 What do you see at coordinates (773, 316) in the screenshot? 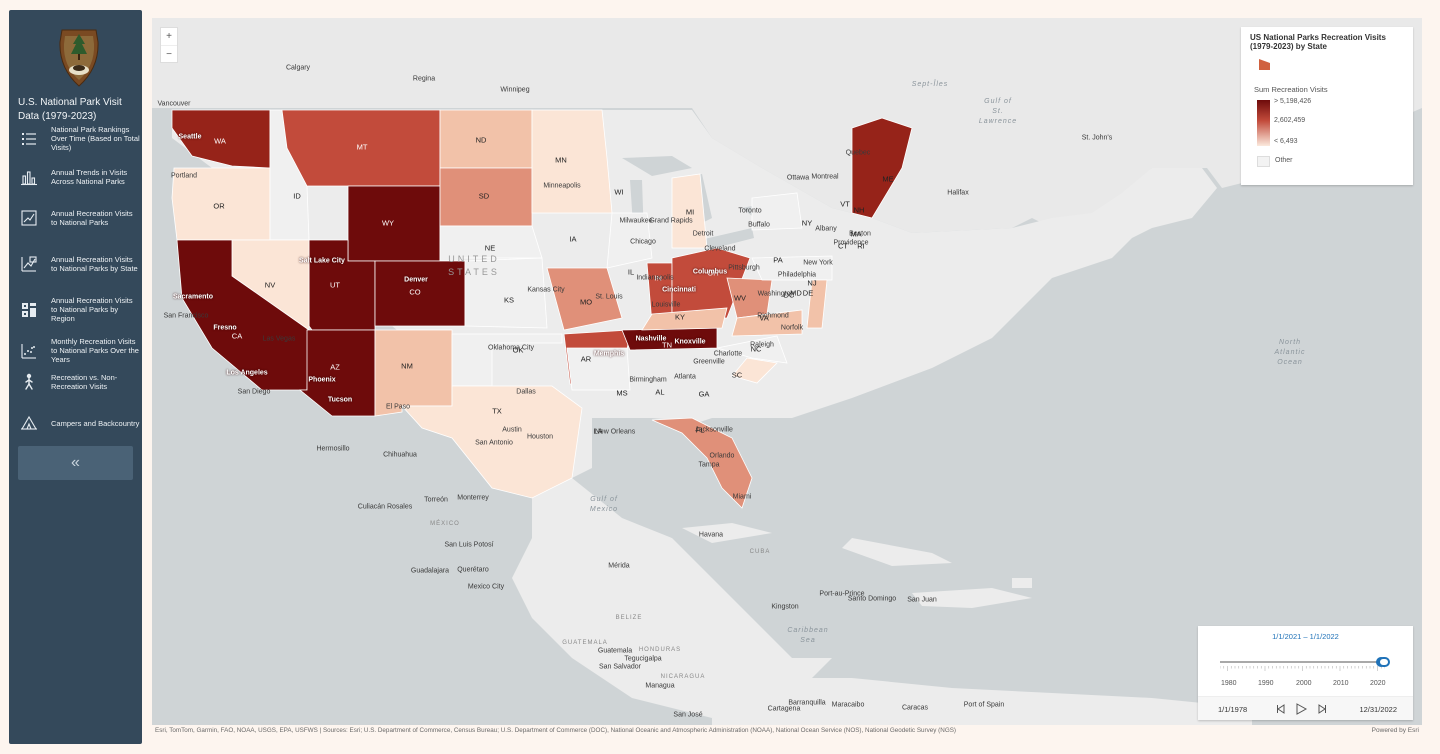
I see `city-label-richmond: Richmond` at bounding box center [773, 316].